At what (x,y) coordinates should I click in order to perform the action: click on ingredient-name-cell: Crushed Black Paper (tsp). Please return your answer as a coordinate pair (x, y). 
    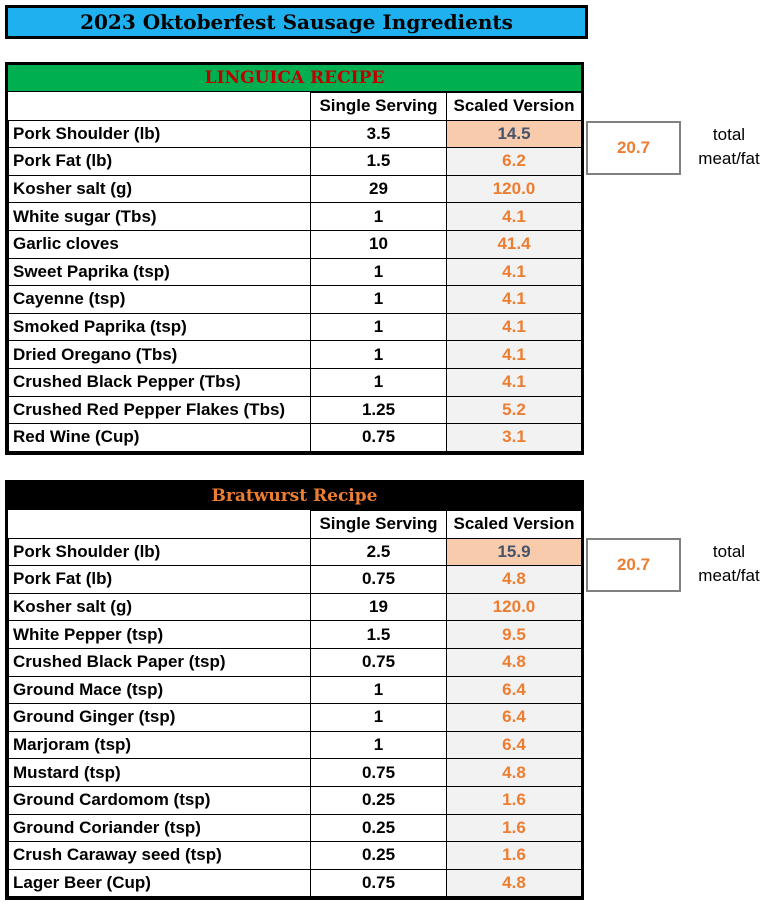
    Looking at the image, I should click on (159, 662).